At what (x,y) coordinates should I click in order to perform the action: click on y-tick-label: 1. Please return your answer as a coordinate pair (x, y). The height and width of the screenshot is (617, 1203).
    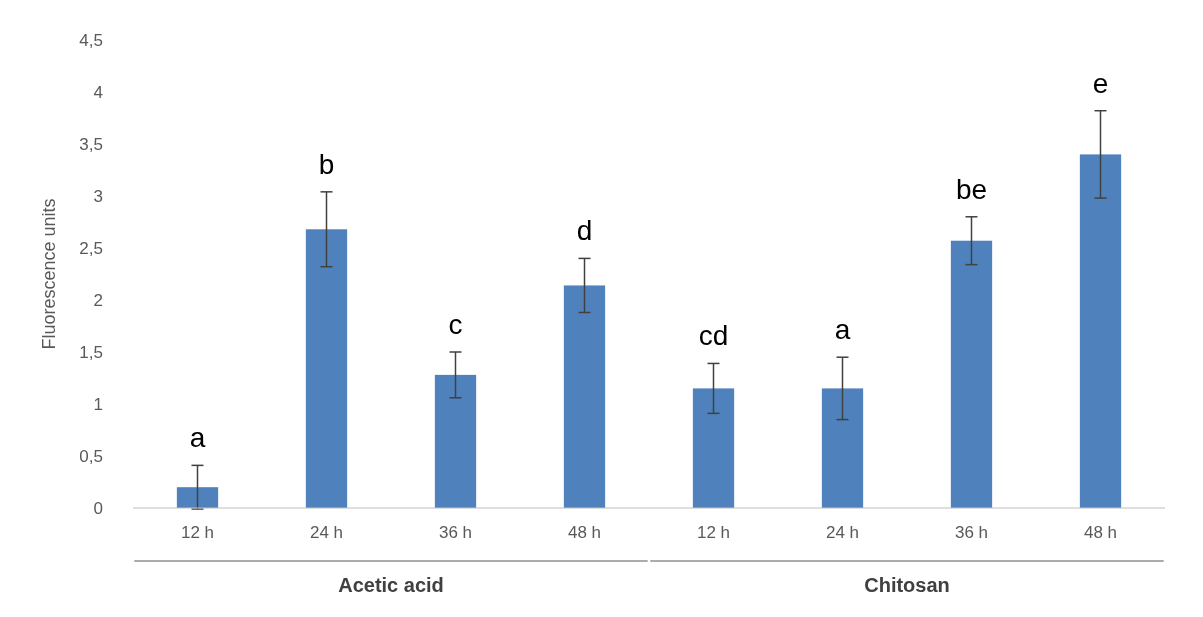
    Looking at the image, I should click on (98, 404).